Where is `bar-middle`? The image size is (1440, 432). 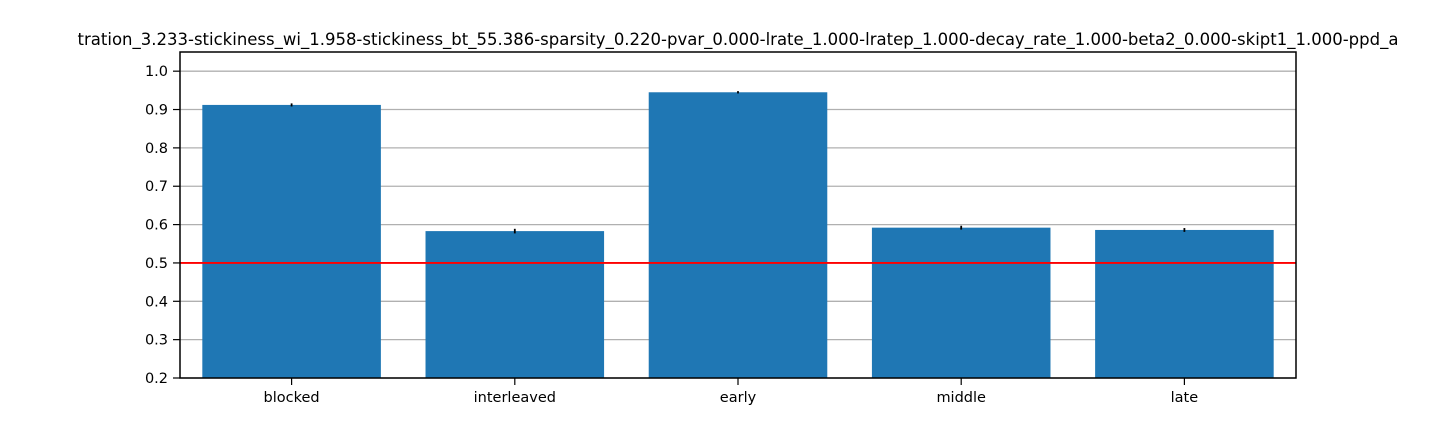
bar-middle is located at coordinates (961, 302).